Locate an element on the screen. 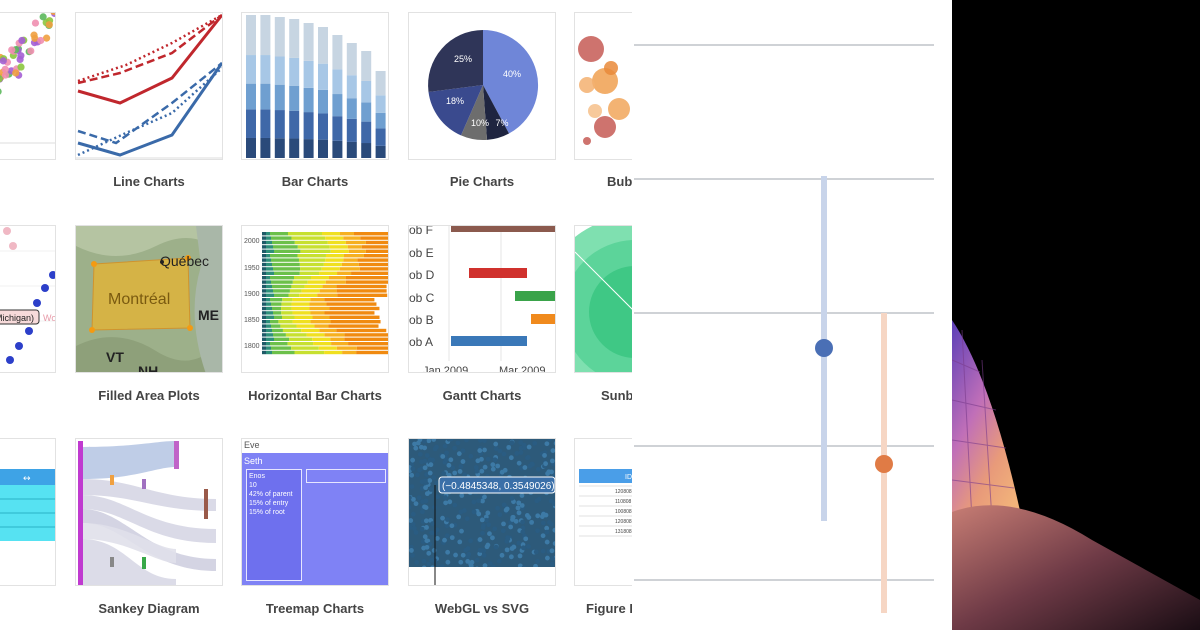 The image size is (1200, 635). map-label-vt: VT is located at coordinates (115, 357).